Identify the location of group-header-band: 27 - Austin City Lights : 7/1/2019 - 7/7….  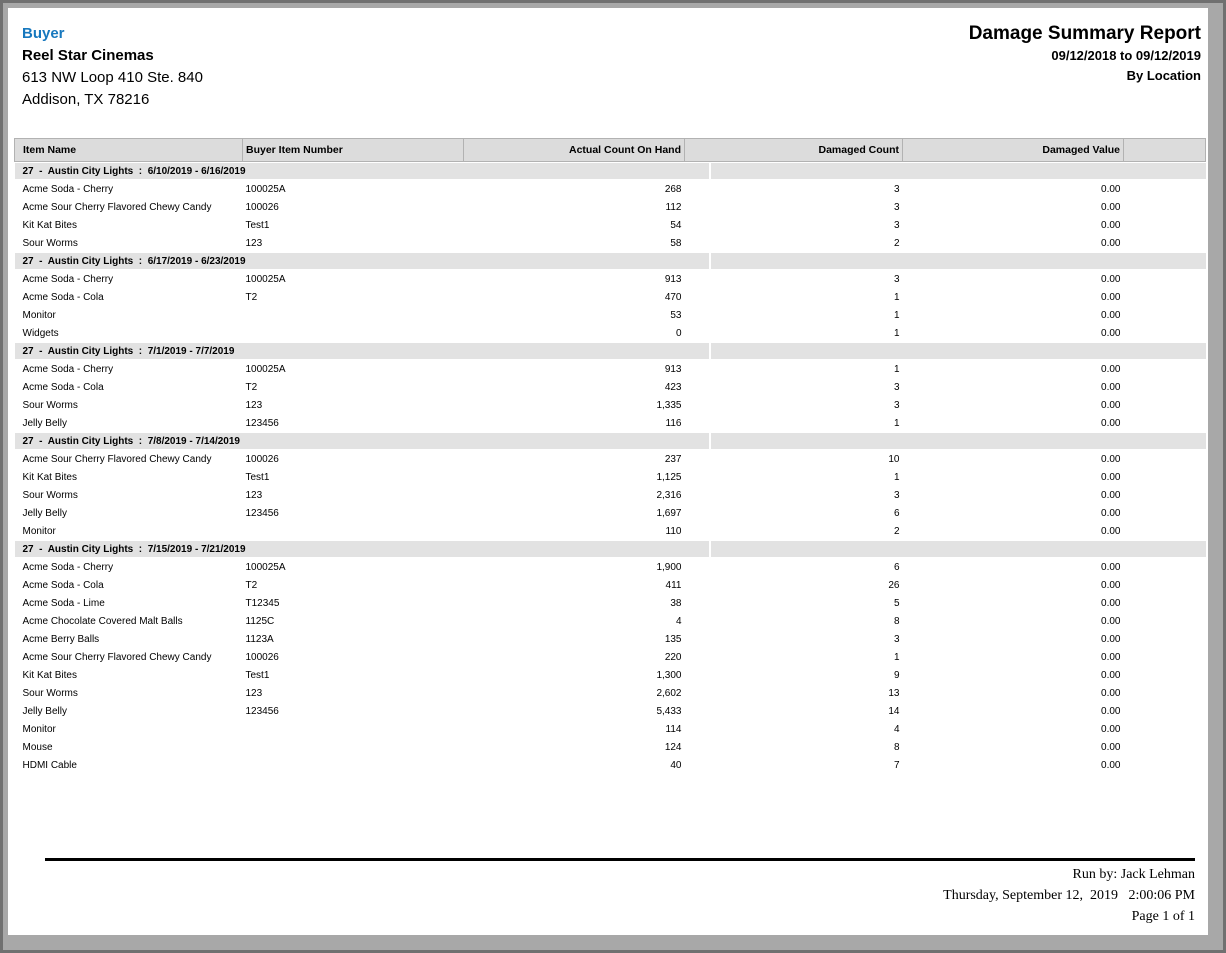
(610, 351).